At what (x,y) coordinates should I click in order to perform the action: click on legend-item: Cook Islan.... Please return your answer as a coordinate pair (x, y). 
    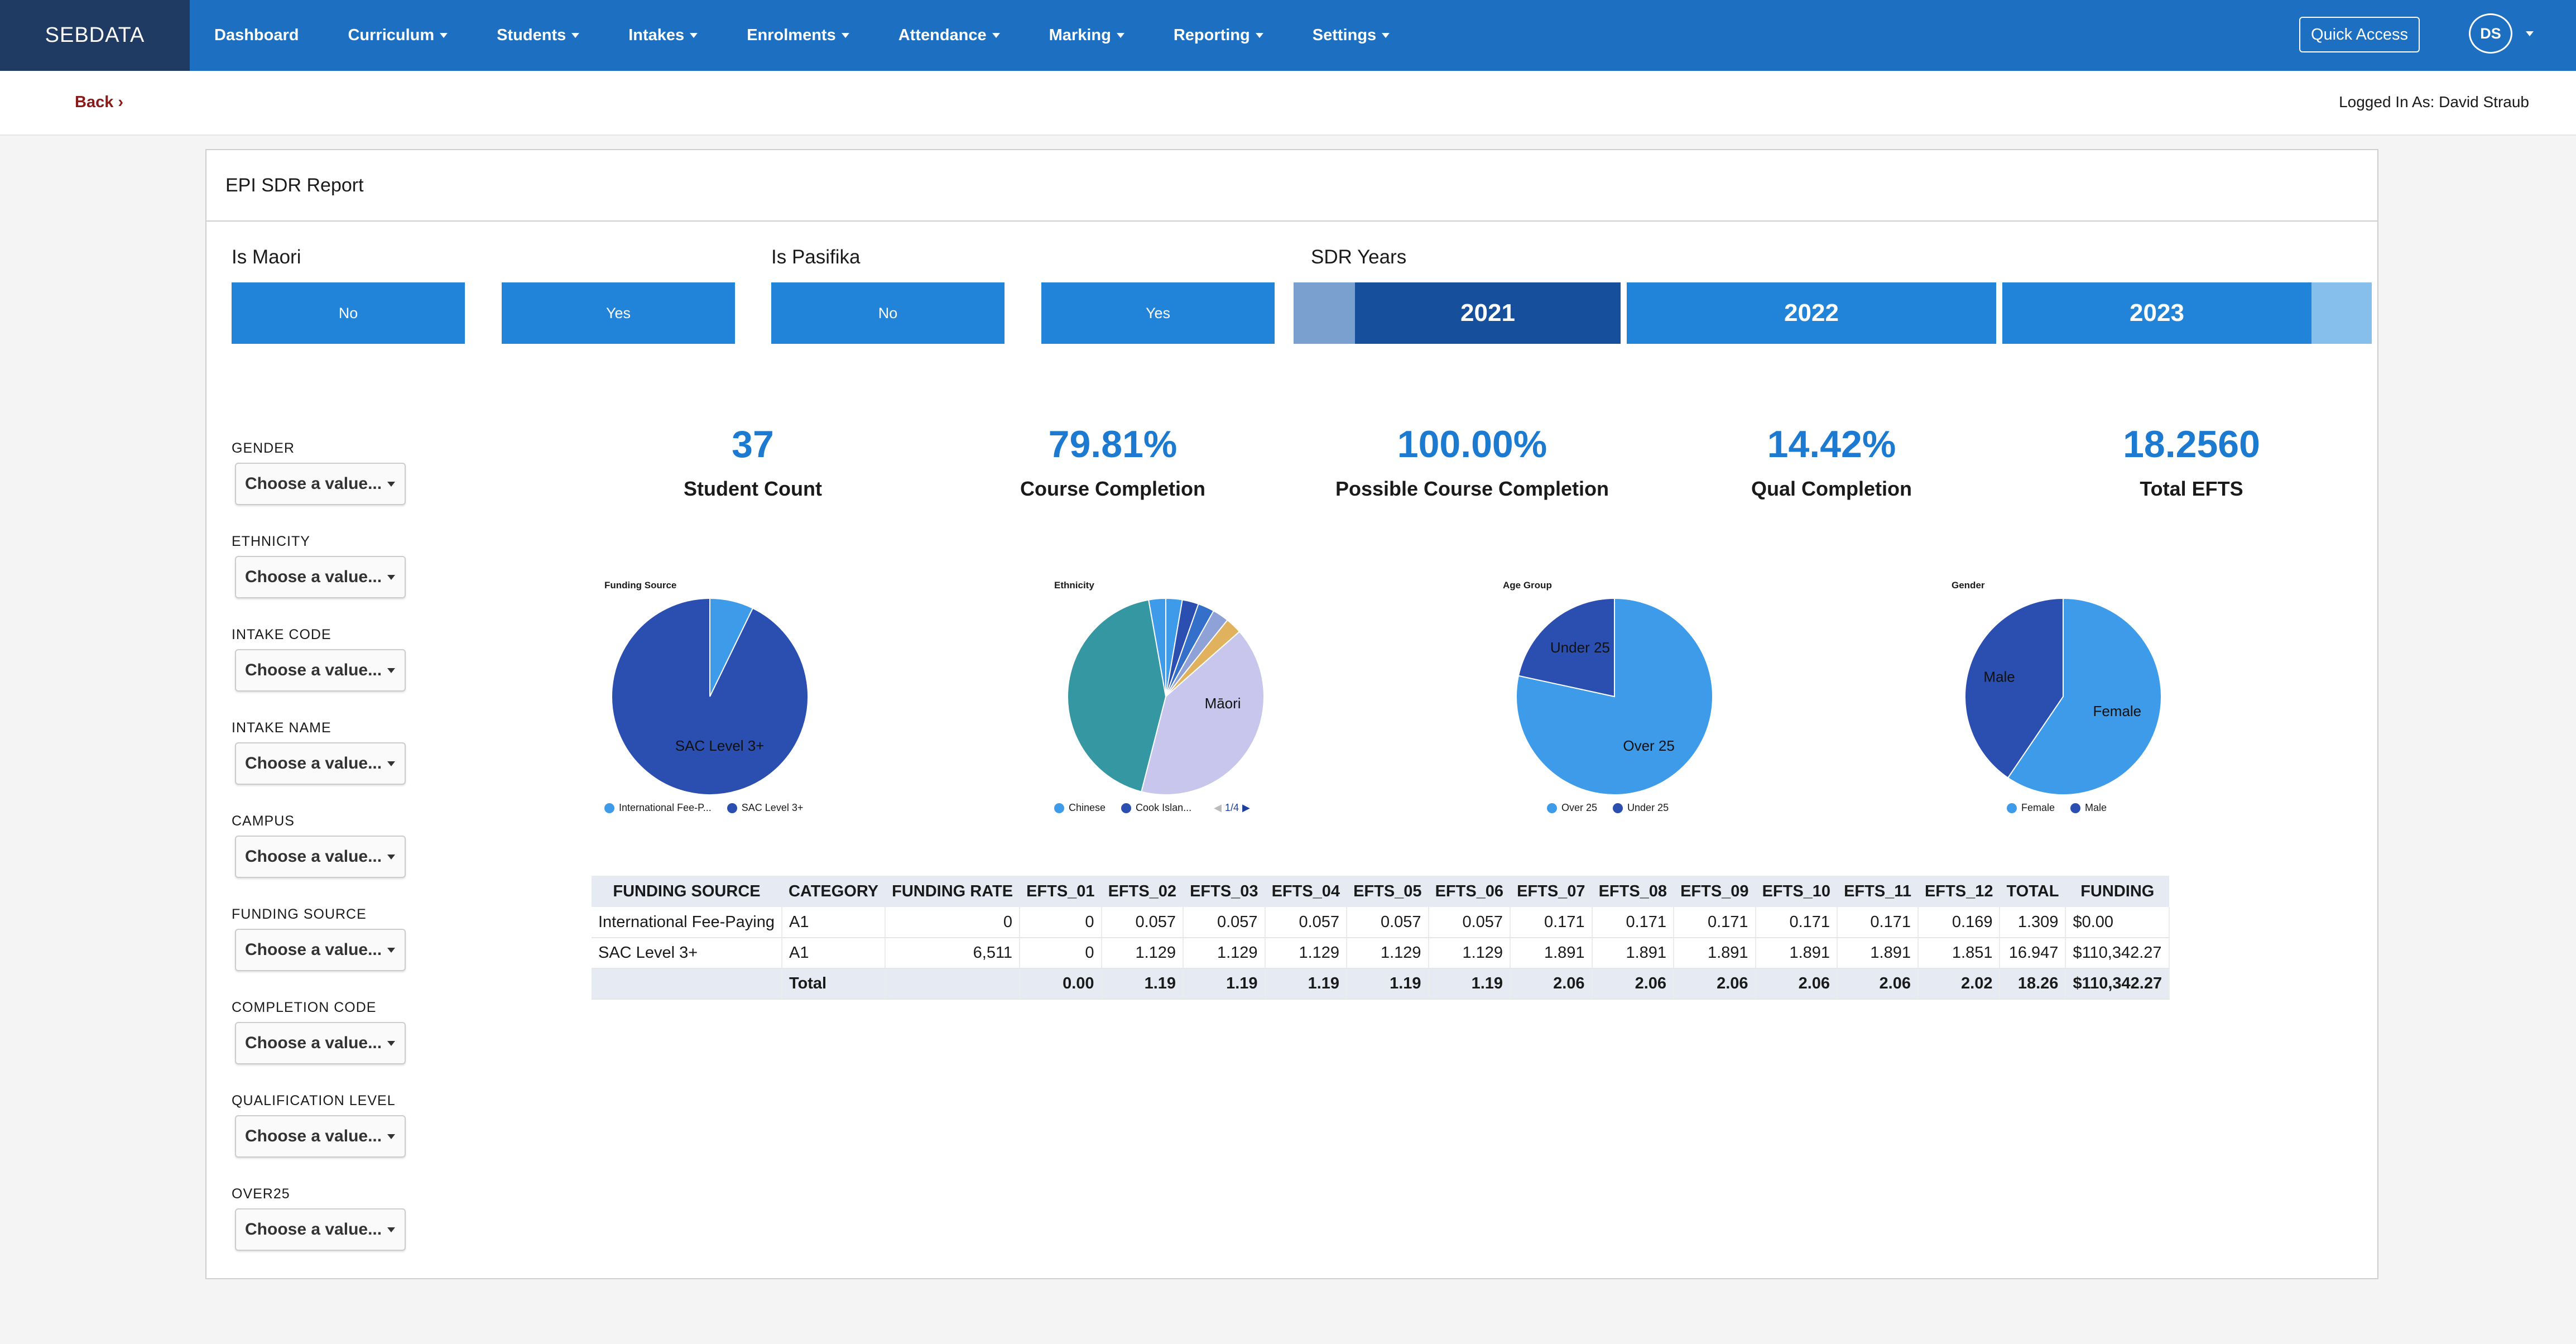
    Looking at the image, I should click on (1156, 808).